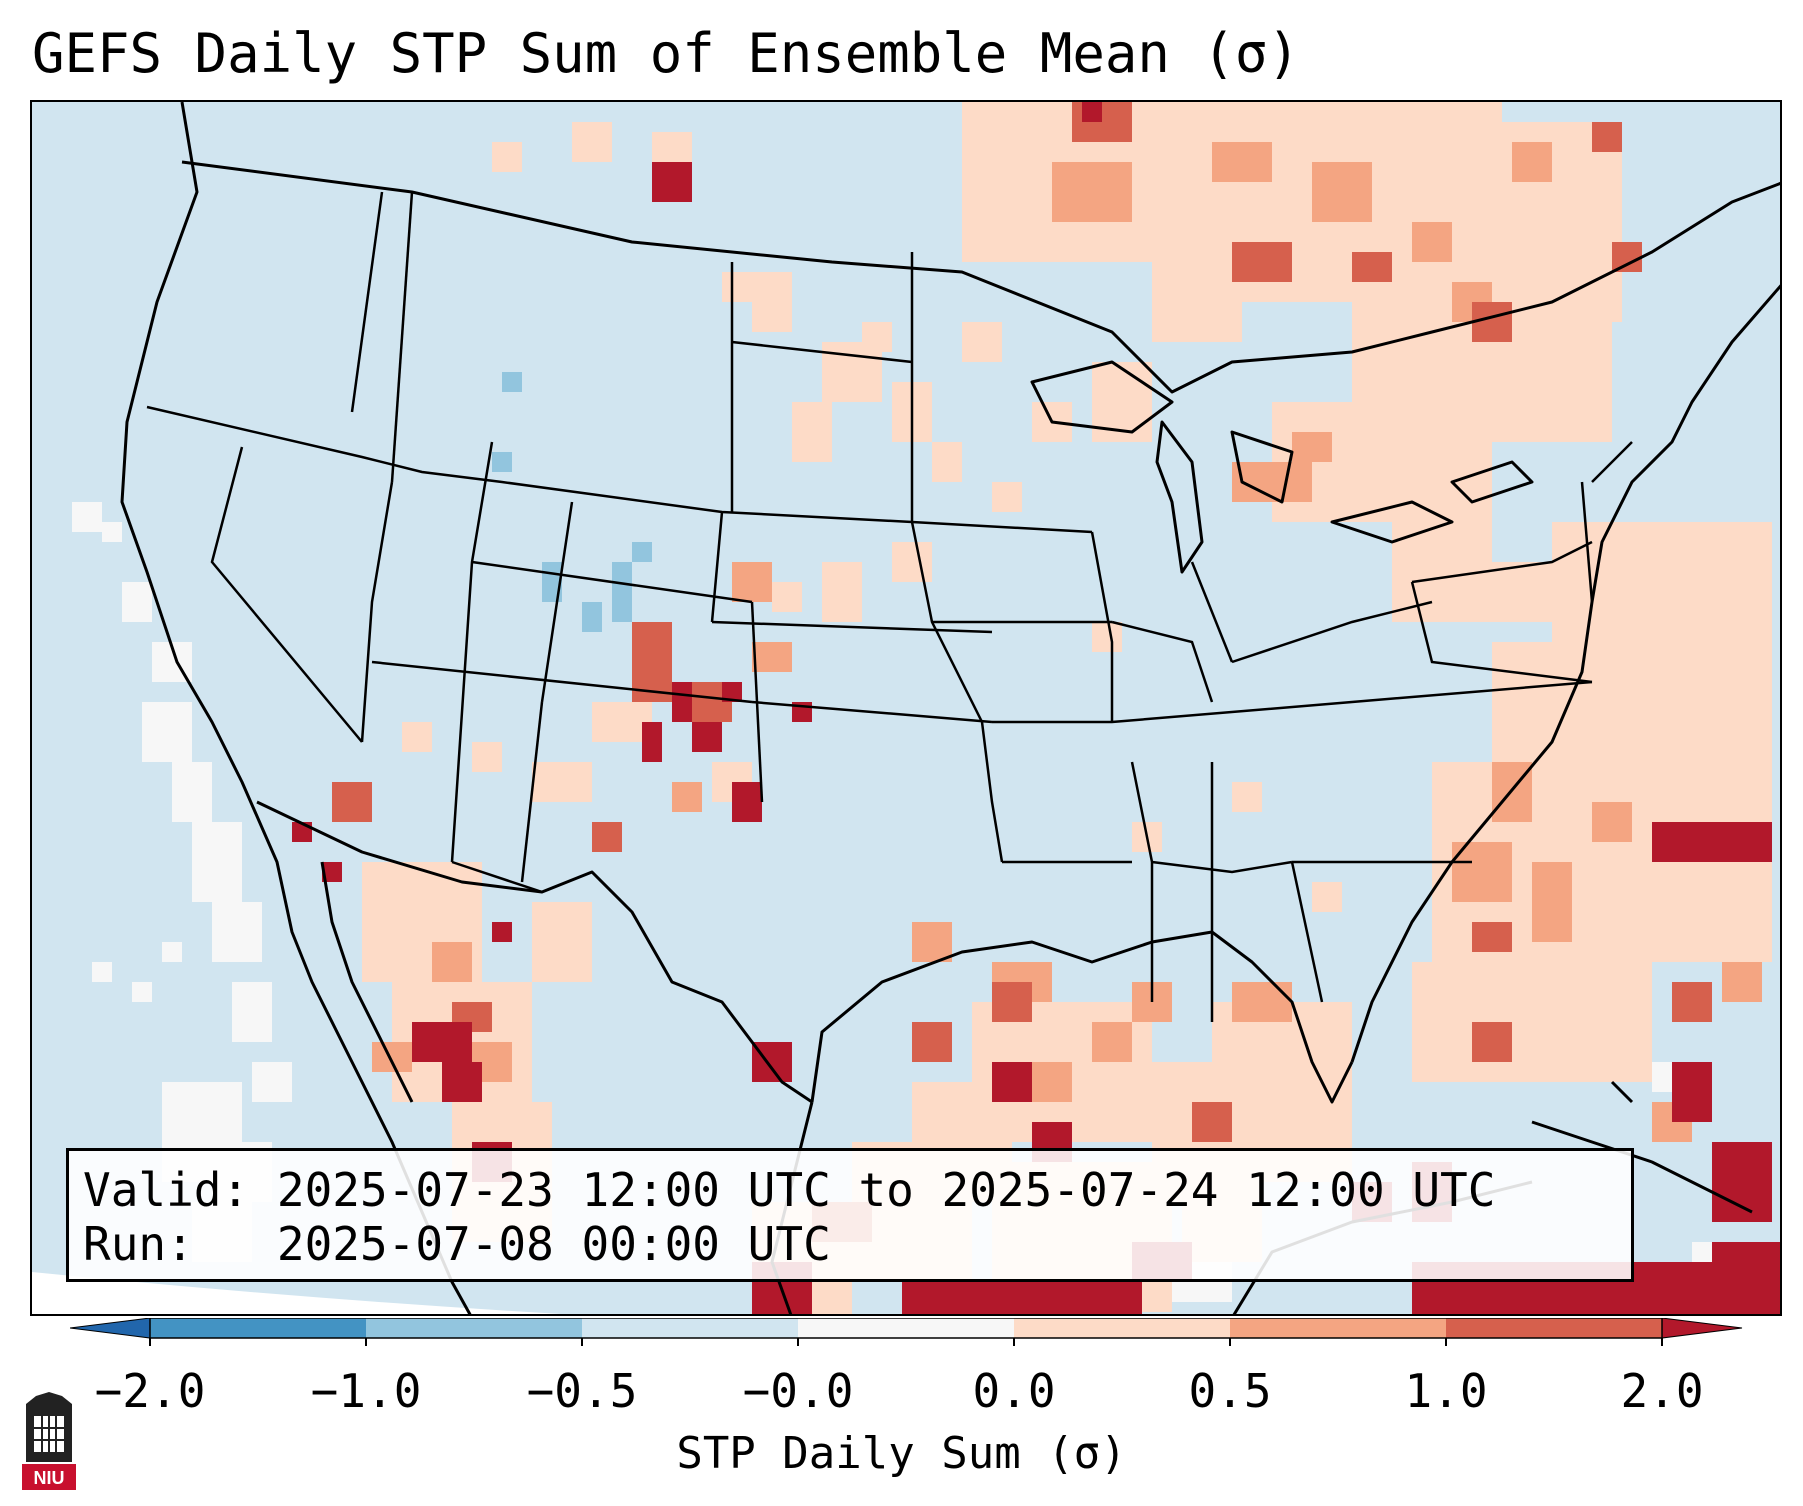 The image size is (1803, 1506). I want to click on colorbar-tick-label: −0.5, so click(582, 1391).